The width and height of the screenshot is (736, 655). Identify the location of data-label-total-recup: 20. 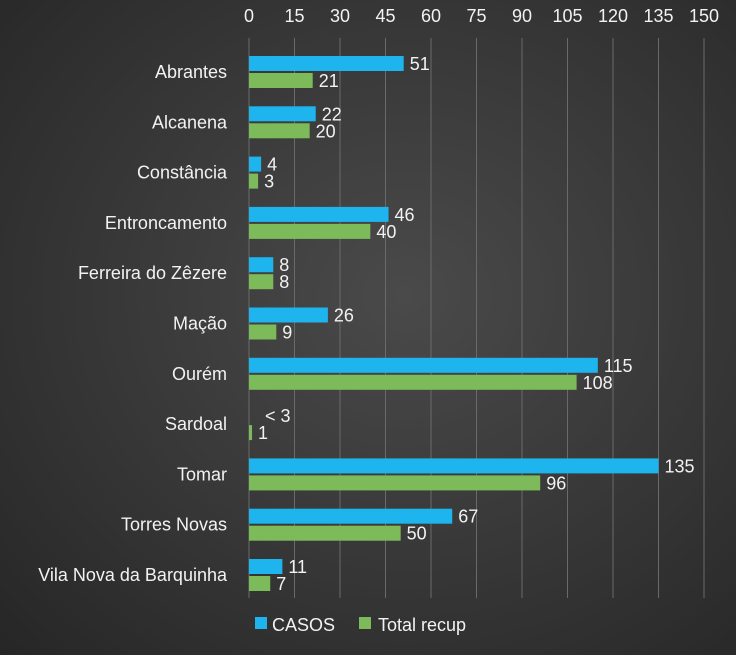
(326, 131).